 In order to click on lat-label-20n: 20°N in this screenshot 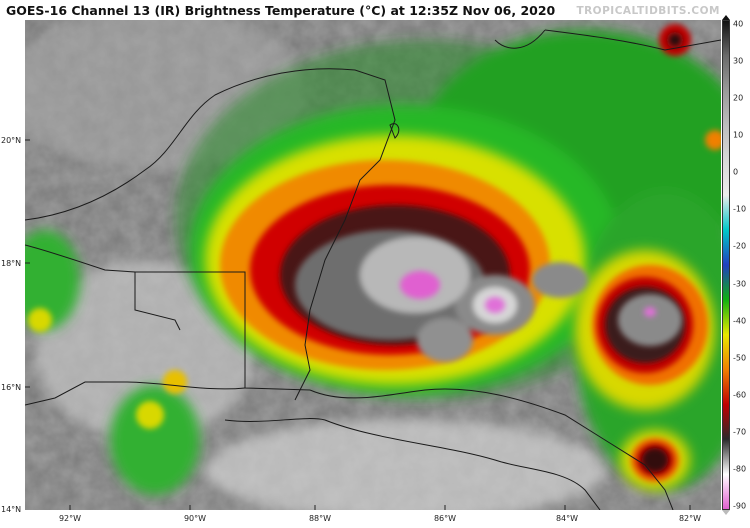, I will do `click(11, 140)`.